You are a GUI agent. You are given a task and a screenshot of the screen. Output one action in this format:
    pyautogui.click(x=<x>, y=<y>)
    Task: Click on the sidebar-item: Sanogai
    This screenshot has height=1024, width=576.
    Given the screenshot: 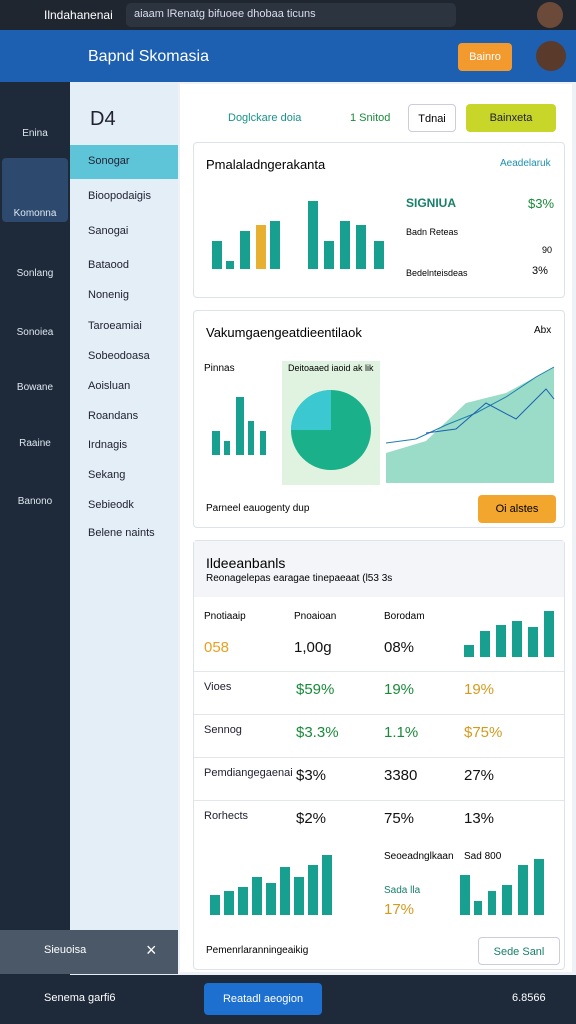 What is the action you would take?
    pyautogui.click(x=108, y=231)
    